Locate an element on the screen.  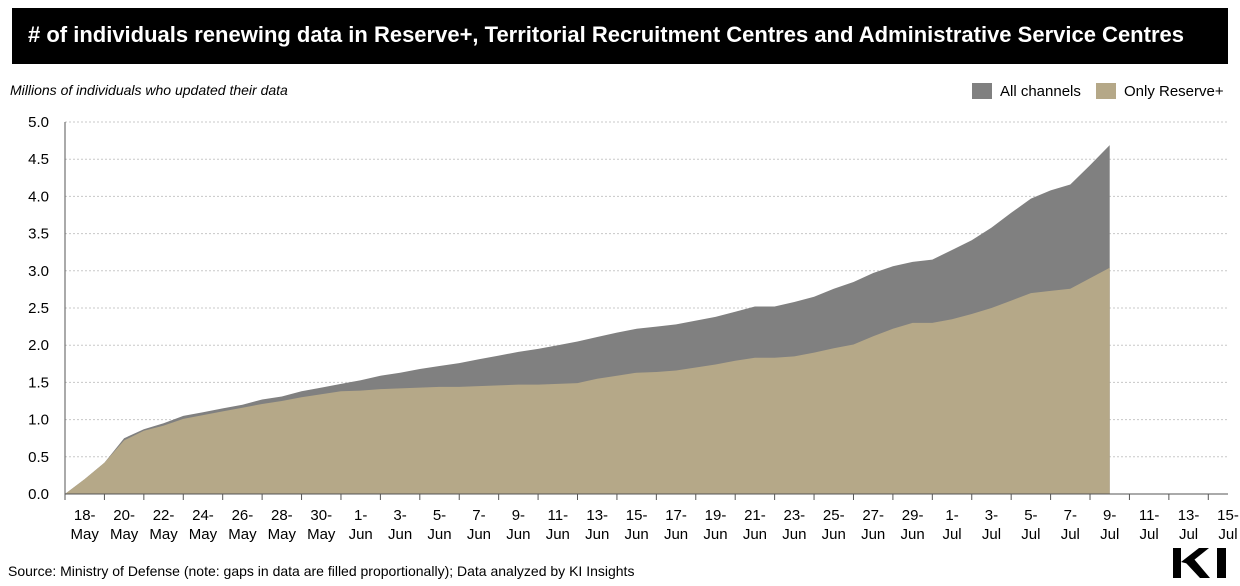
x-tick-label-day: 25- is located at coordinates (834, 515).